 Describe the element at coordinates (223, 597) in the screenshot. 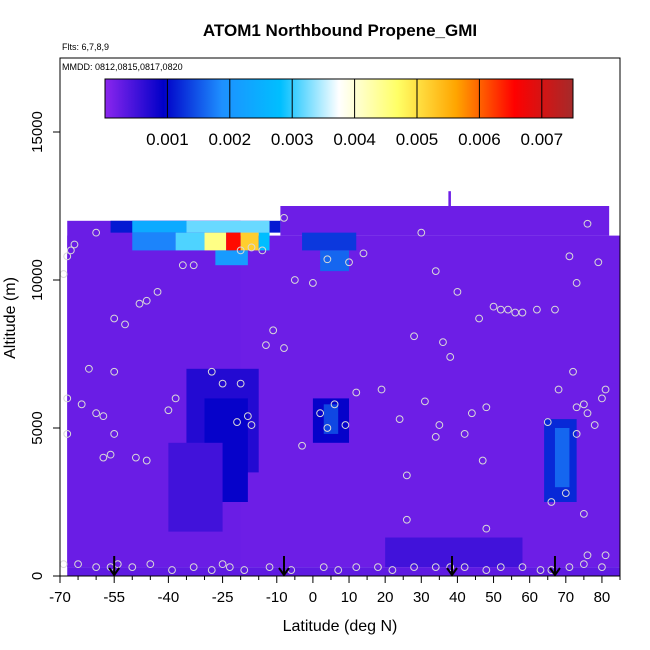

I see `x-tick-label: -25` at that location.